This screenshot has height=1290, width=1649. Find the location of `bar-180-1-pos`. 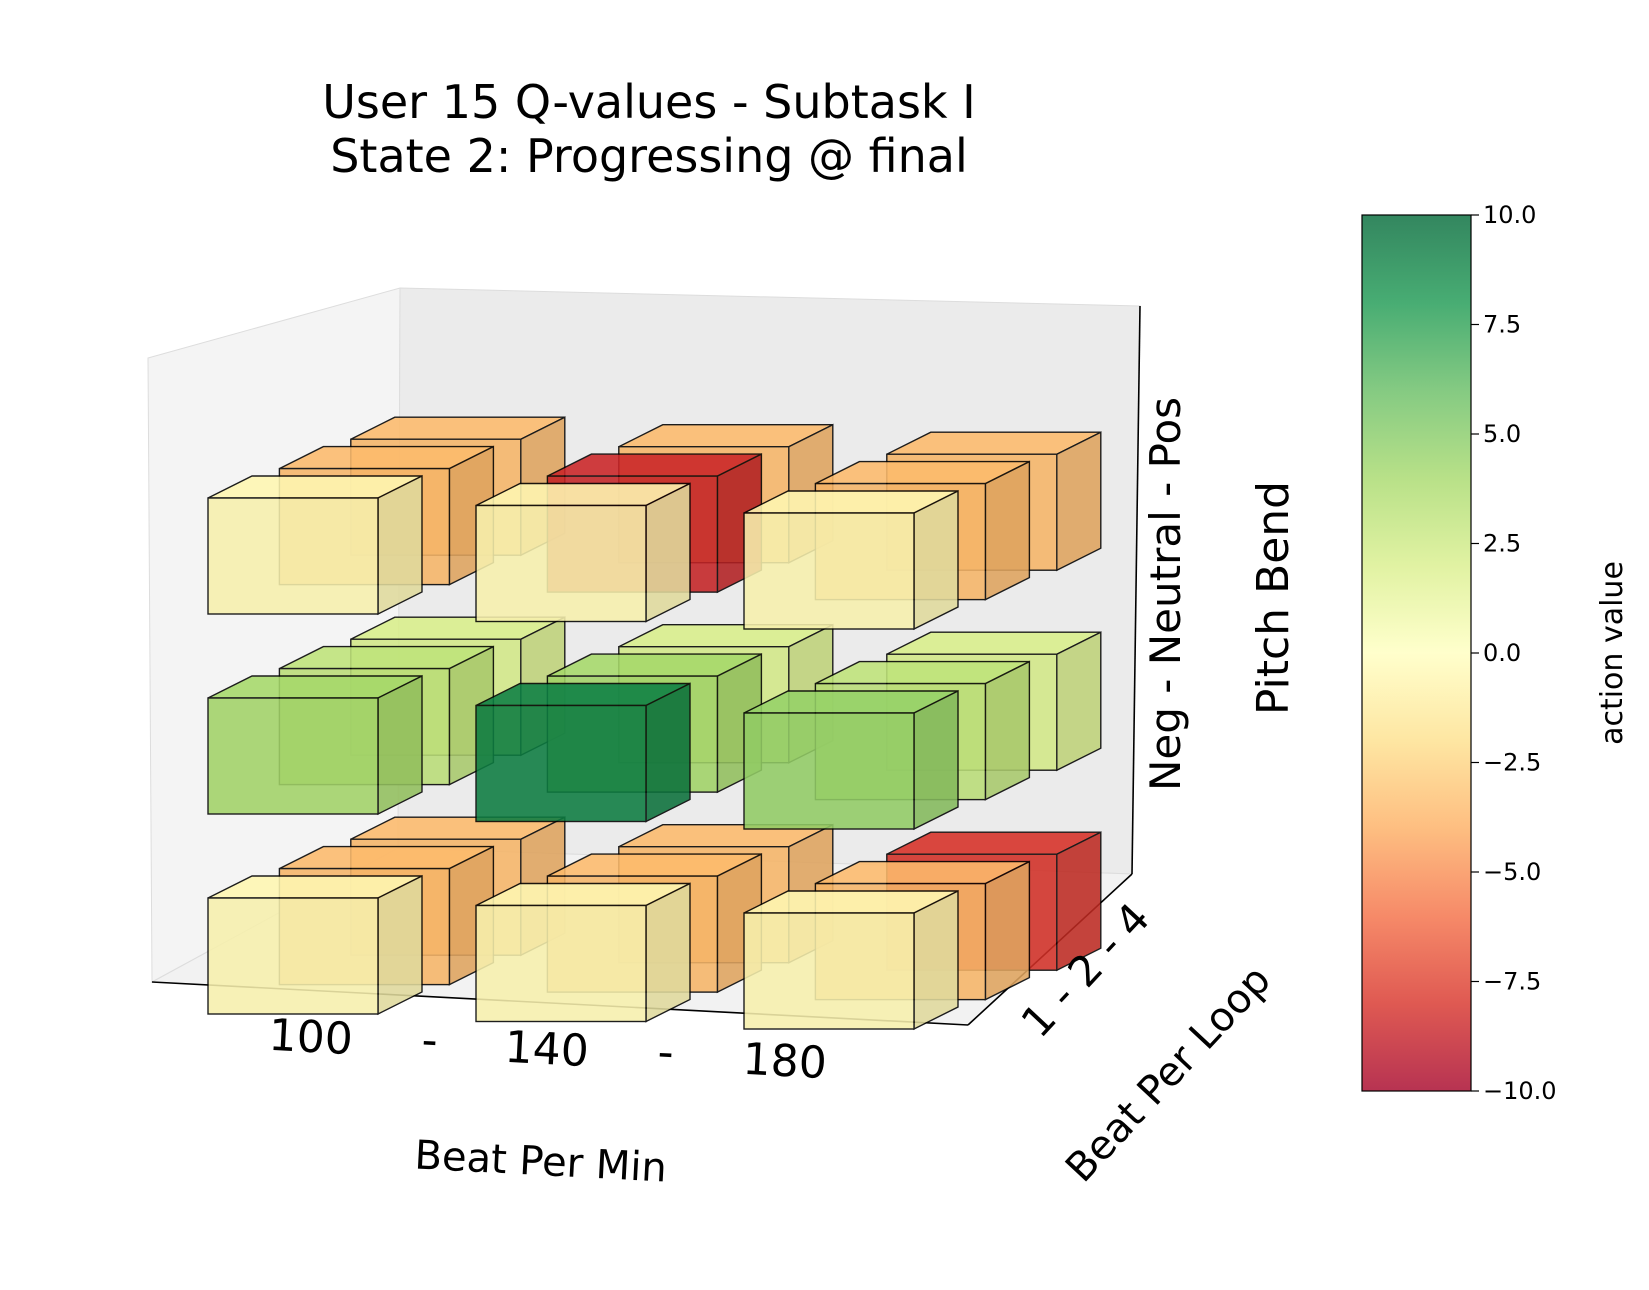

bar-180-1-pos is located at coordinates (851, 560).